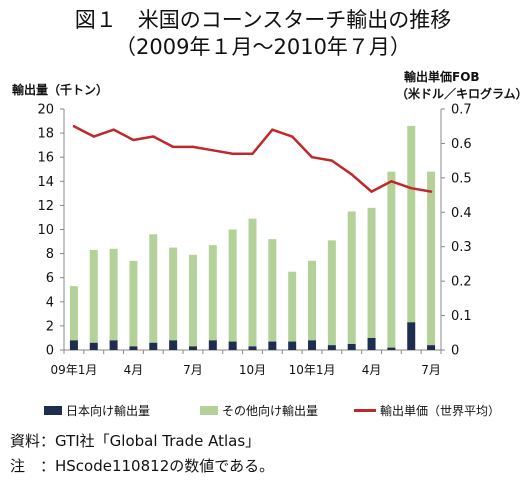 The height and width of the screenshot is (483, 526). What do you see at coordinates (263, 47) in the screenshot?
I see `chart-subtitle: （2009年１月～2010年７月）` at bounding box center [263, 47].